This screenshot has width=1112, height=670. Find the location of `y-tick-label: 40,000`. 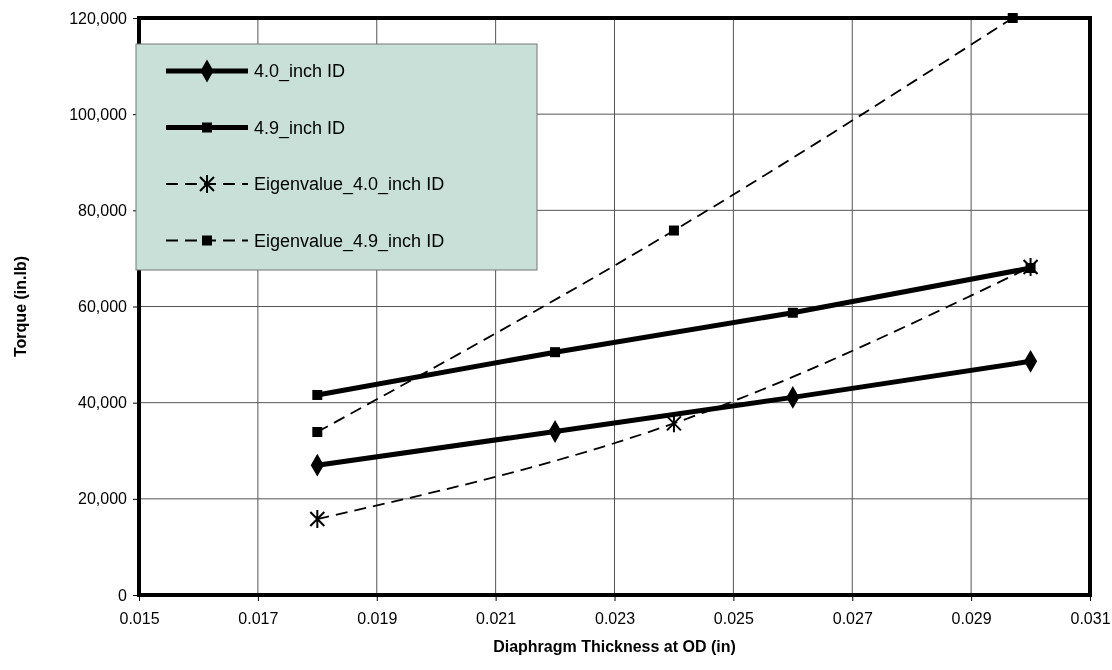

y-tick-label: 40,000 is located at coordinates (103, 403).